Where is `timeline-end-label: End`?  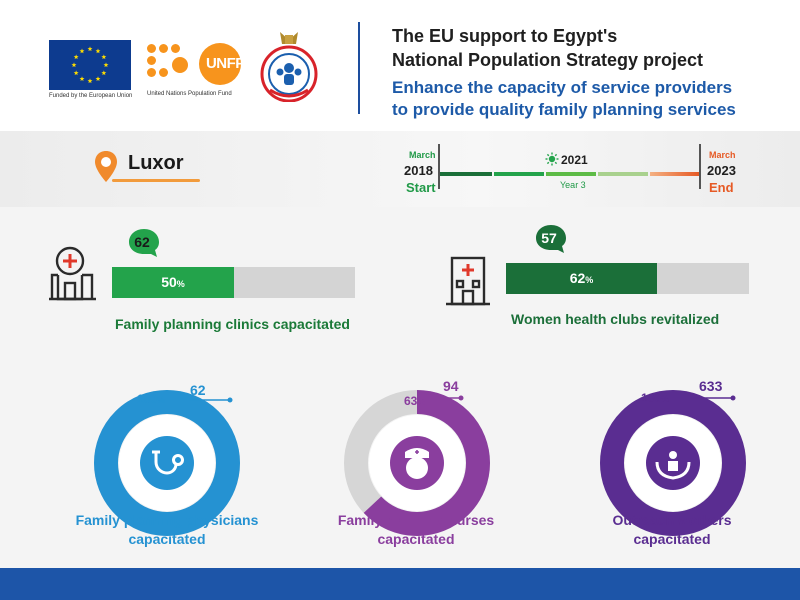 timeline-end-label: End is located at coordinates (721, 187).